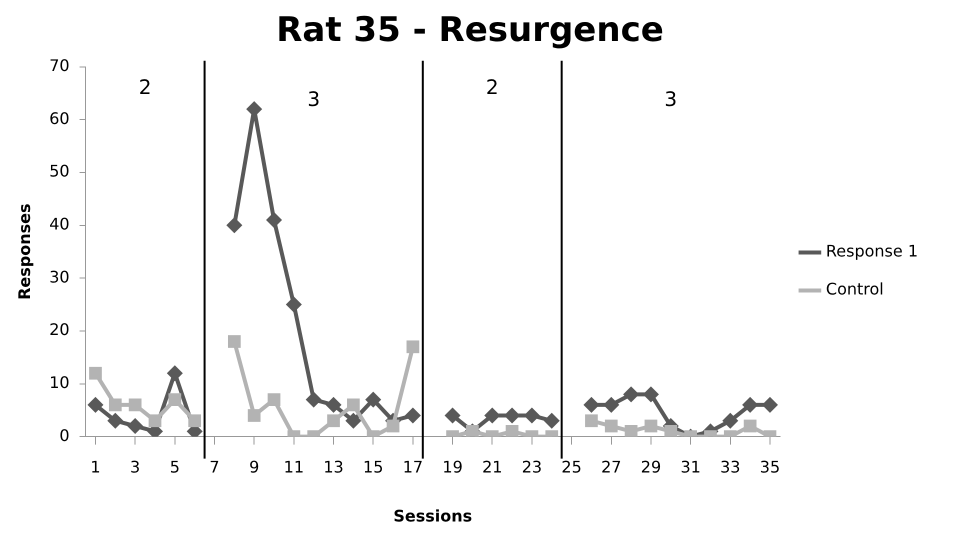 This screenshot has width=956, height=539. Describe the element at coordinates (294, 466) in the screenshot. I see `x-tick-label: 11` at that location.